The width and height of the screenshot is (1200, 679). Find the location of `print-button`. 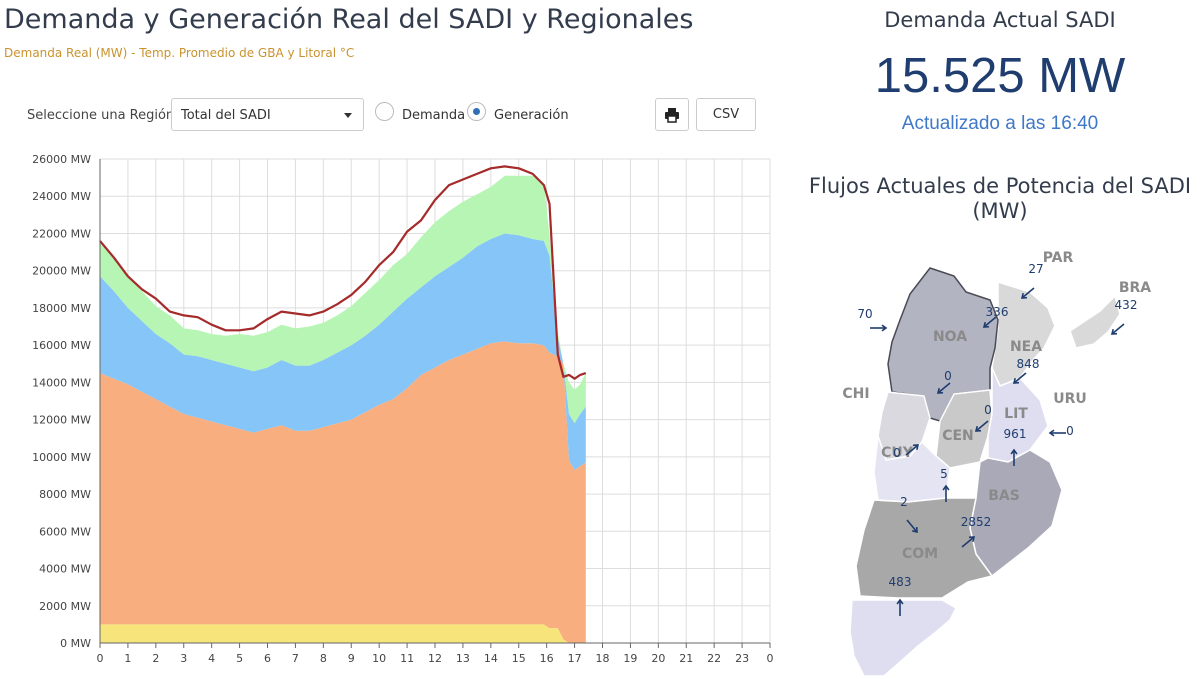

print-button is located at coordinates (672, 114).